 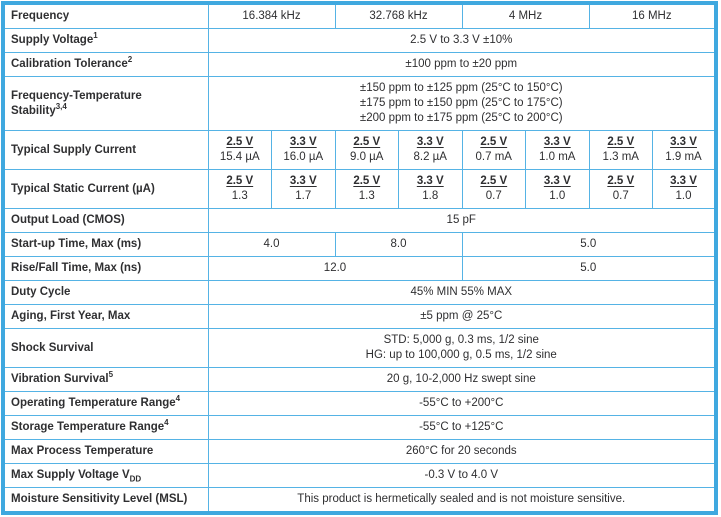 What do you see at coordinates (271, 244) in the screenshot?
I see `value-cell: 4.0` at bounding box center [271, 244].